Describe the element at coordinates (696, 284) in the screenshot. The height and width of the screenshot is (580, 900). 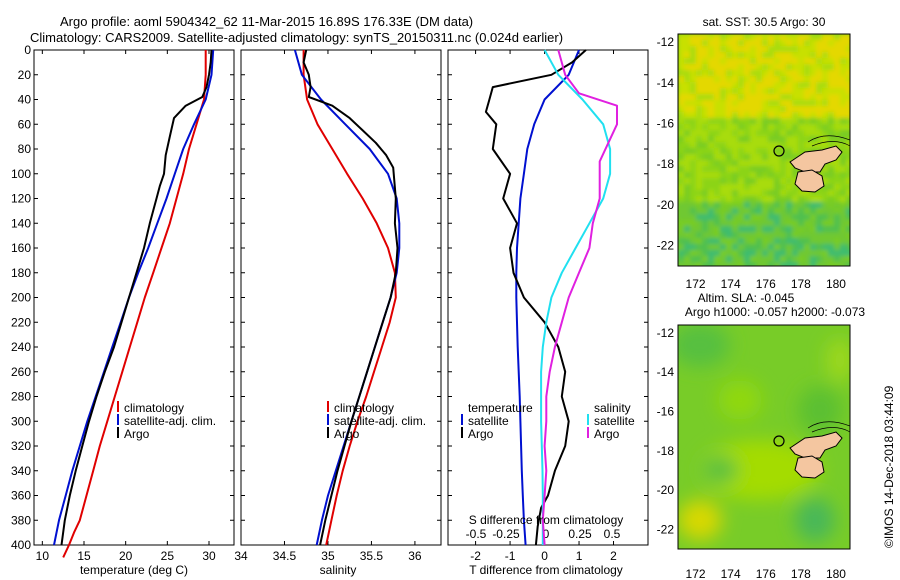
I see `map-x-tick-label: 172` at that location.